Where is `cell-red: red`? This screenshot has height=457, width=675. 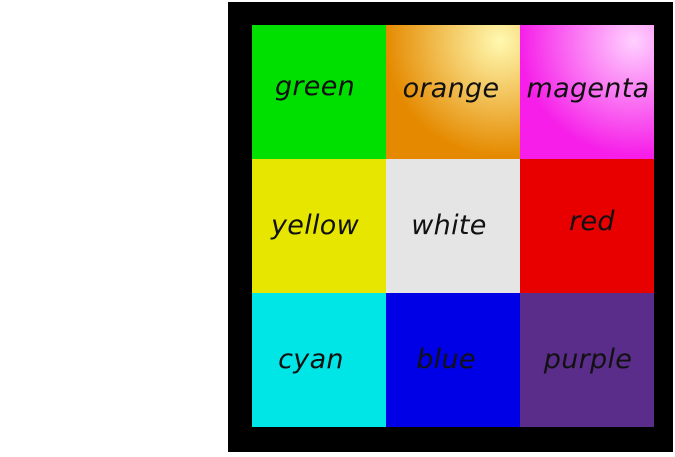
cell-red: red is located at coordinates (587, 226).